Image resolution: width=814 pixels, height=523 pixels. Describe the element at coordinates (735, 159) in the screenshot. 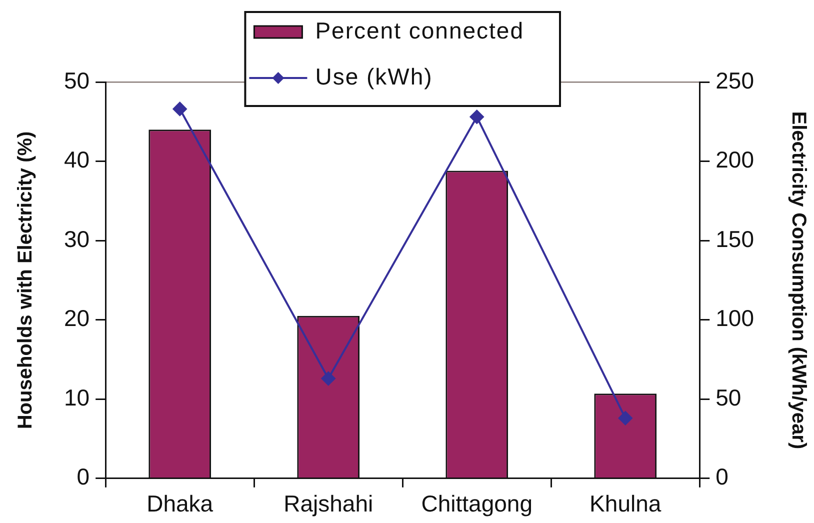

I see `y2-tick-label: 200` at that location.